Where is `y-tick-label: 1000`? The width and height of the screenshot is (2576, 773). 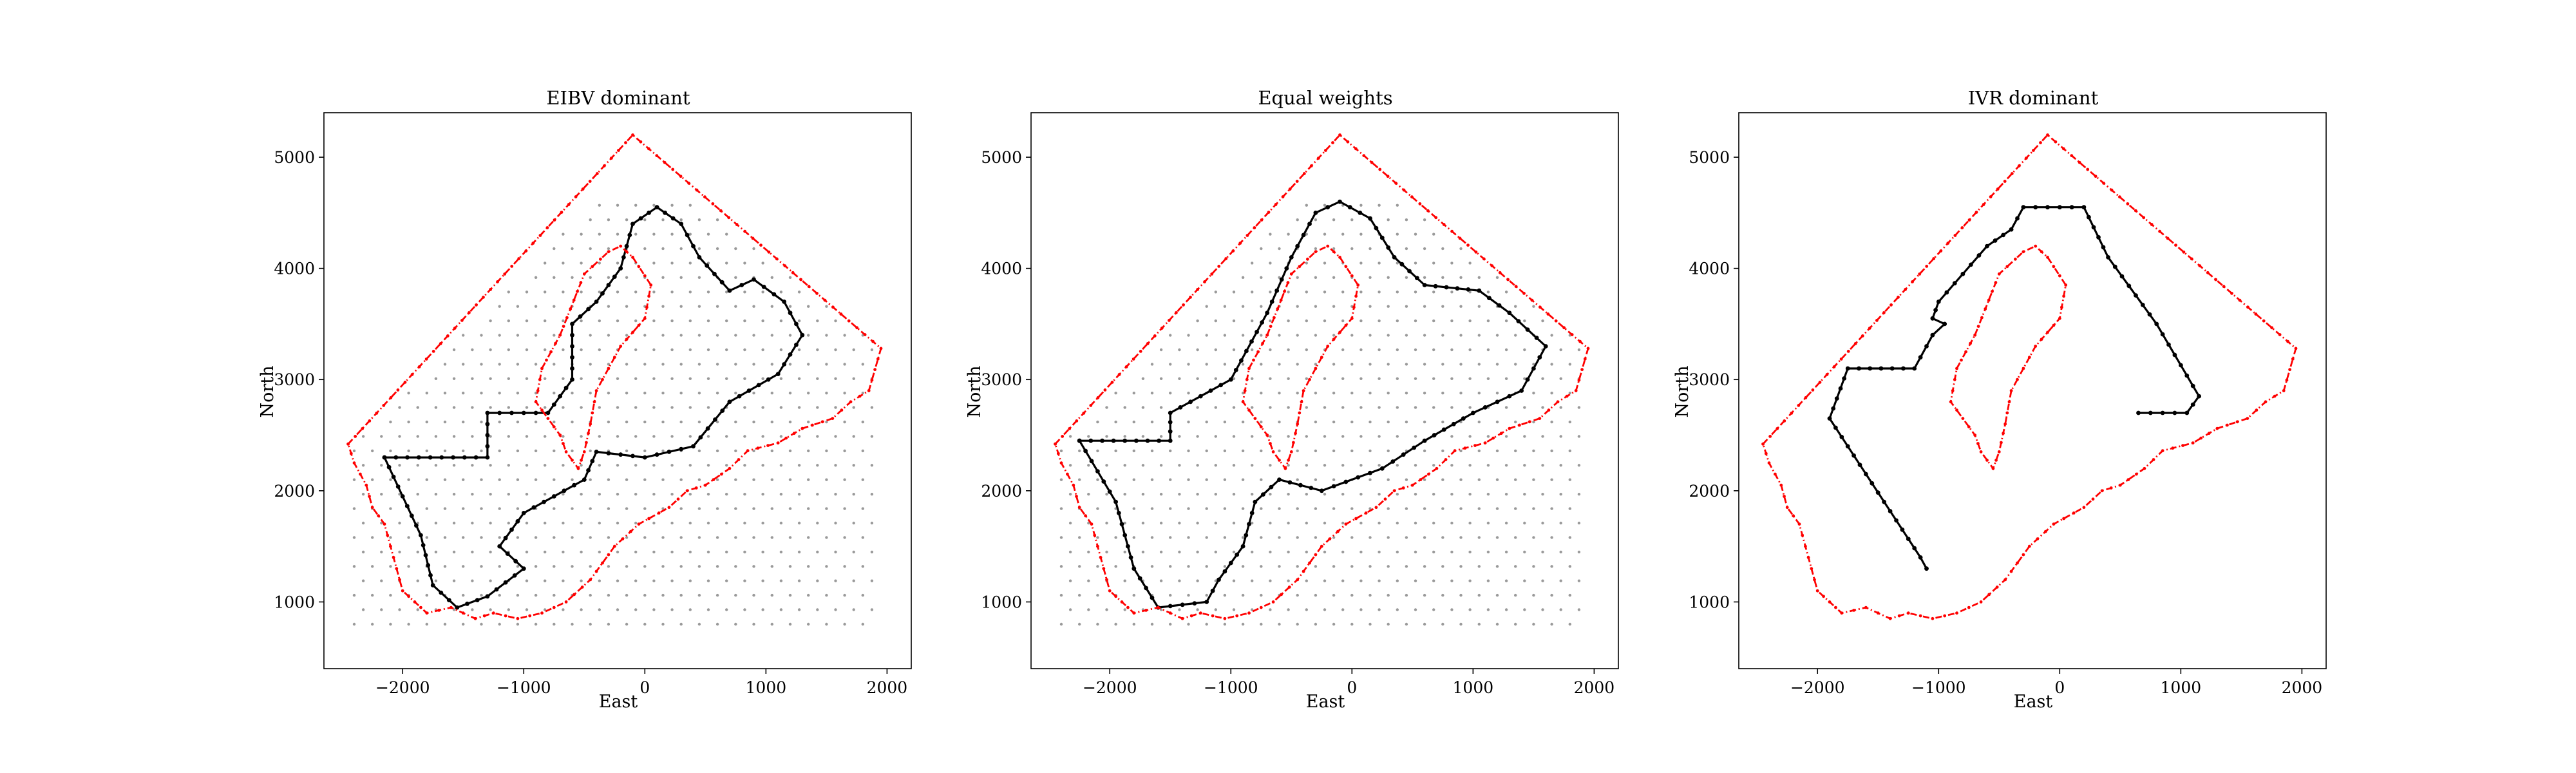
y-tick-label: 1000 is located at coordinates (294, 602).